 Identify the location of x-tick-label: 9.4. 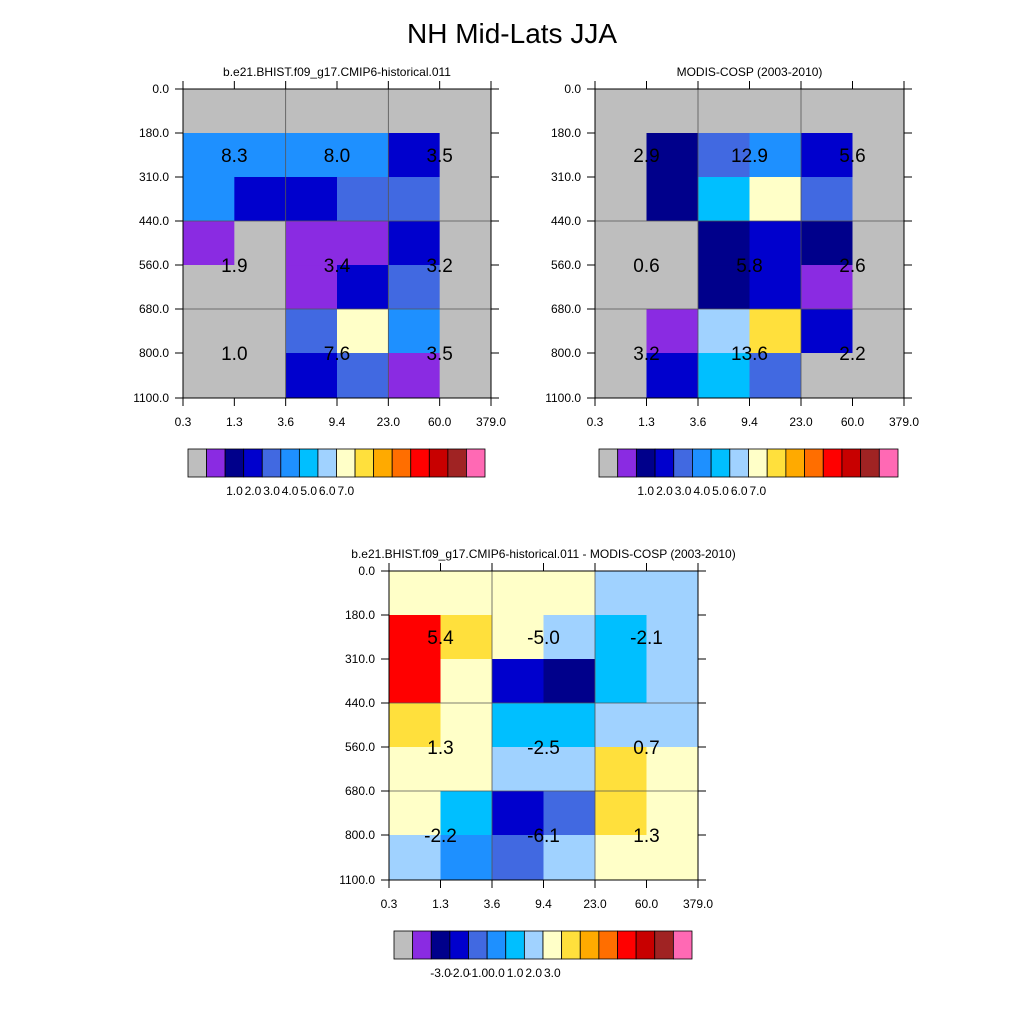
(749, 422).